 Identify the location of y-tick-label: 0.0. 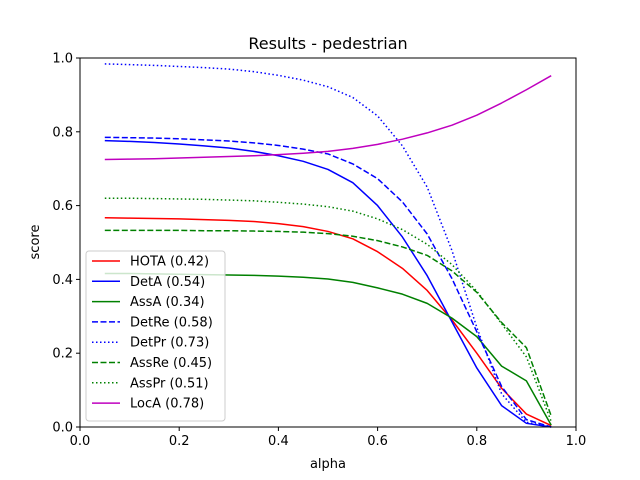
(62, 428).